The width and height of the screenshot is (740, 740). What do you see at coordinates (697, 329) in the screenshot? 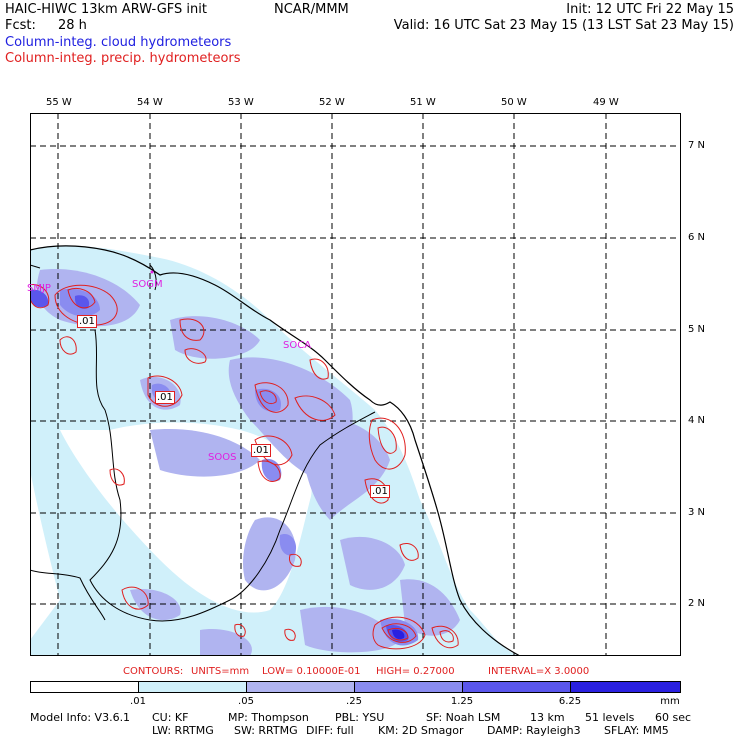
I see `lat-label: 5 N` at bounding box center [697, 329].